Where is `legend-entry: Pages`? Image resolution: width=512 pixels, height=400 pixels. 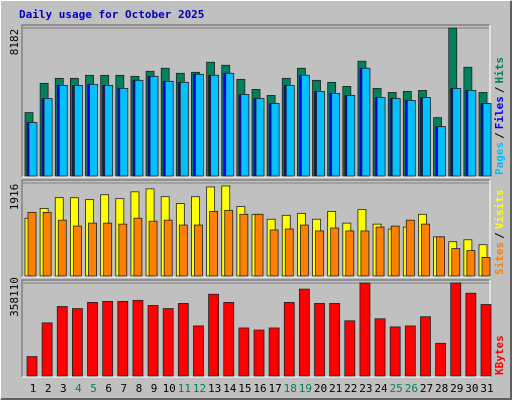 legend-entry: Pages is located at coordinates (499, 158).